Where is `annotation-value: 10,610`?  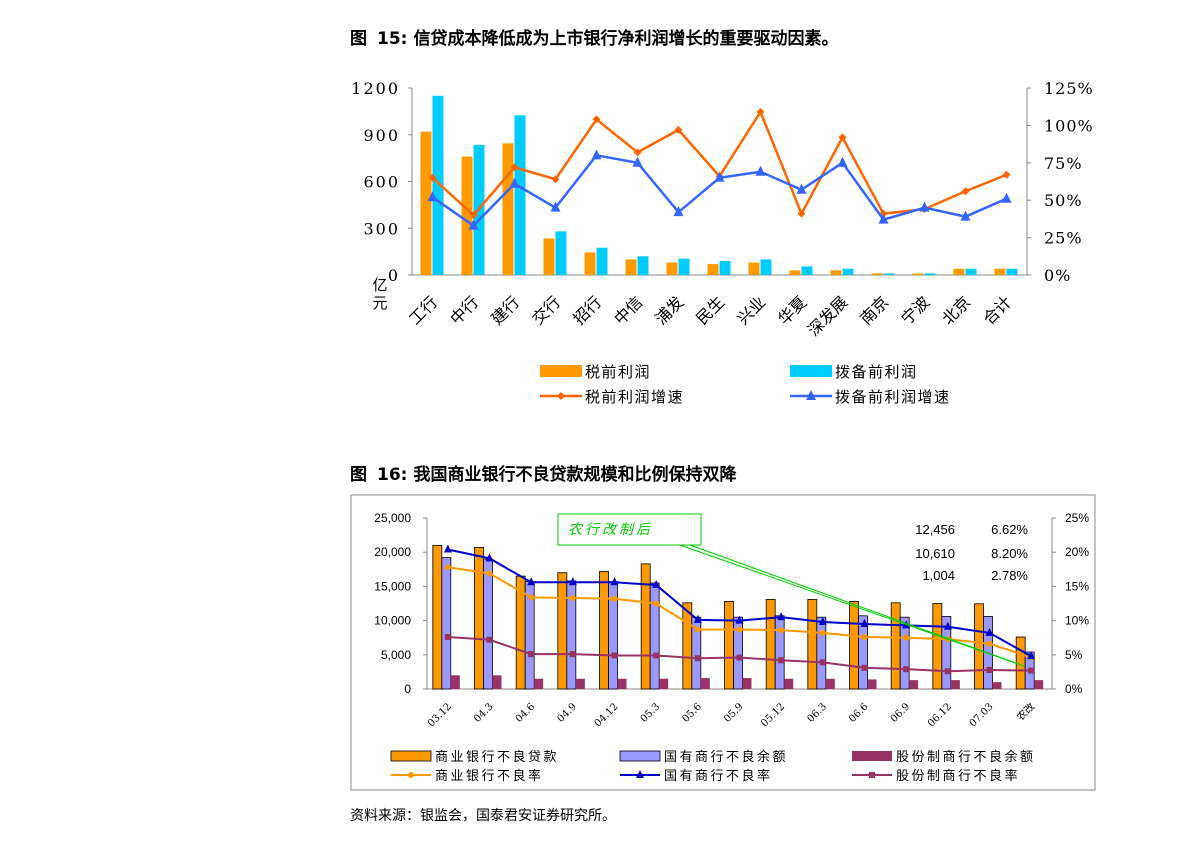
annotation-value: 10,610 is located at coordinates (935, 553).